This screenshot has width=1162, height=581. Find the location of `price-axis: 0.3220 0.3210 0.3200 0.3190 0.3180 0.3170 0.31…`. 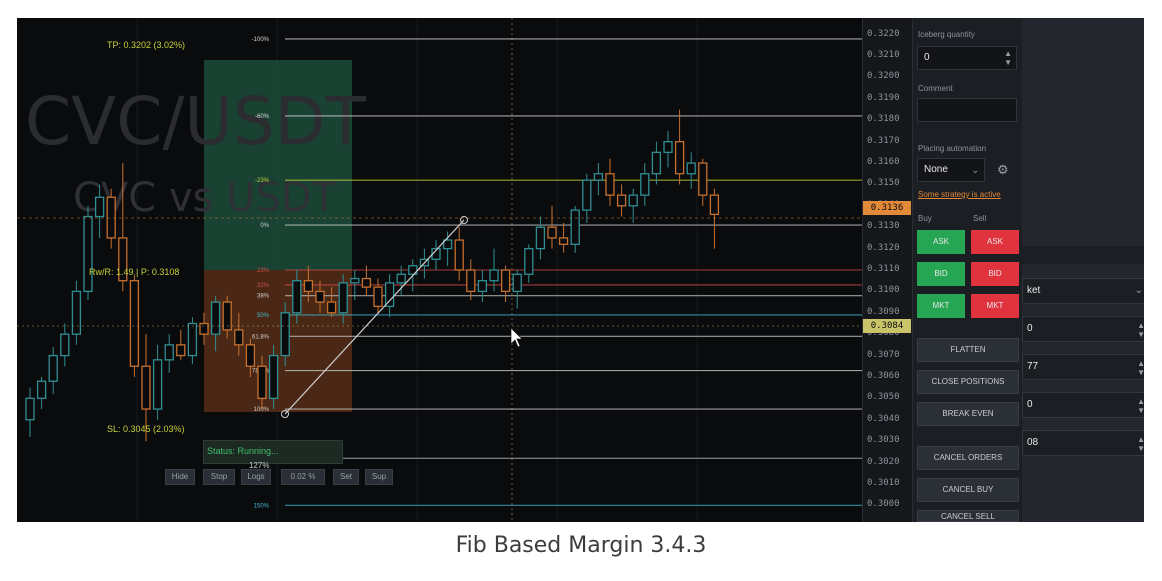

price-axis: 0.3220 0.3210 0.3200 0.3190 0.3180 0.3170 0.31… is located at coordinates (887, 270).